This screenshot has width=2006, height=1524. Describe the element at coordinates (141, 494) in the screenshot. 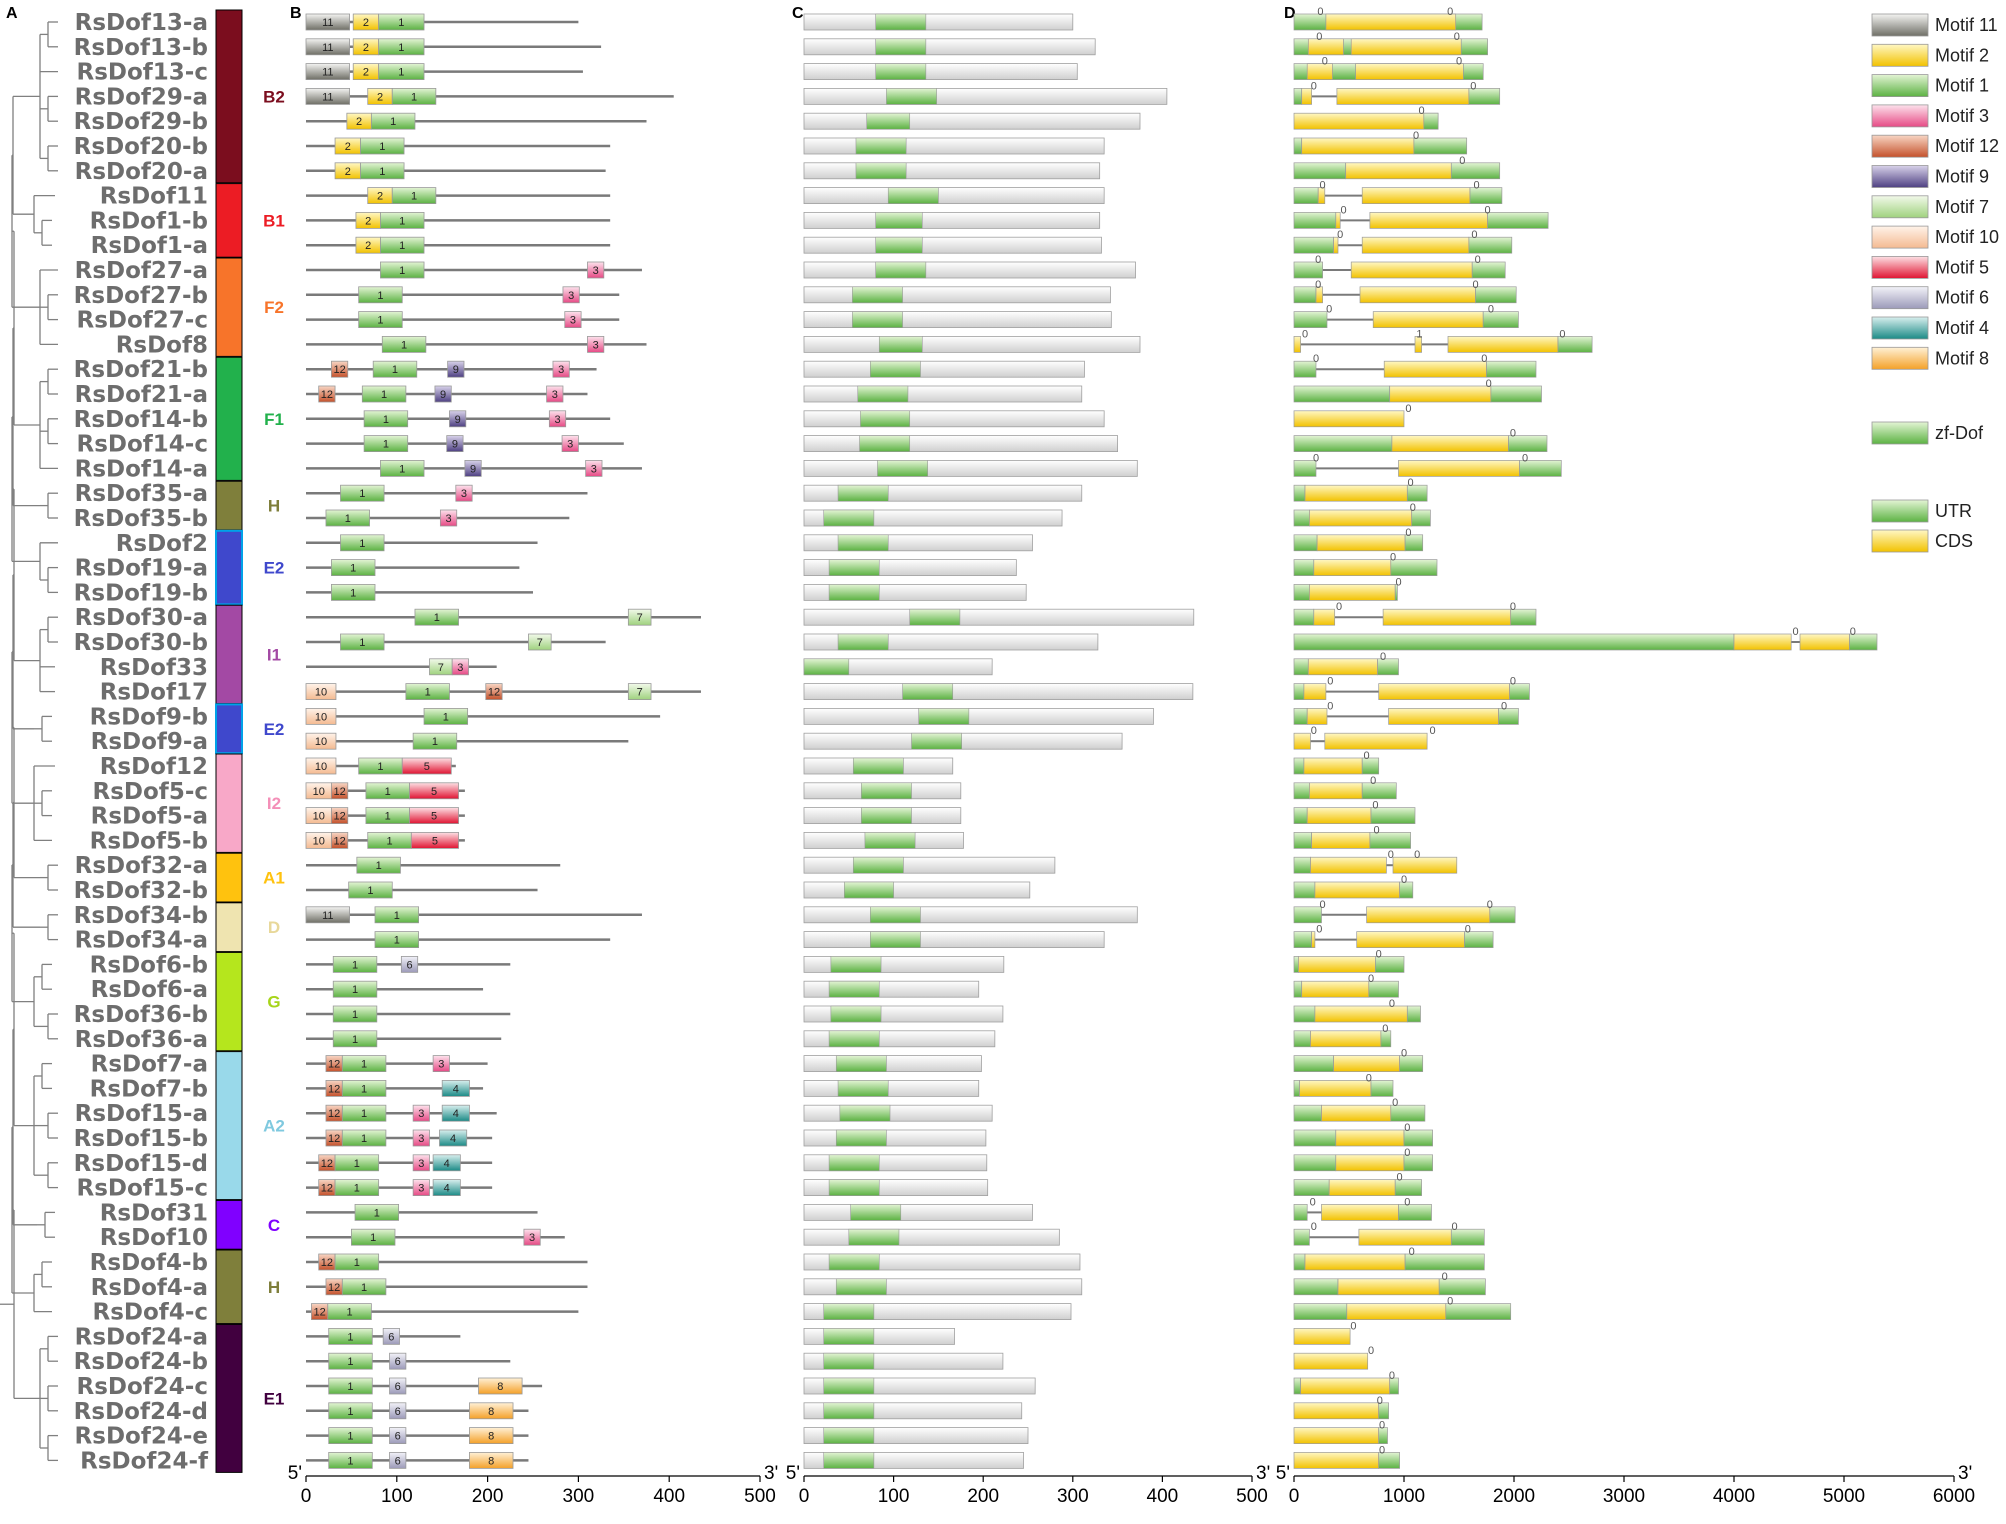

I see `gene-name: RsDof35-a` at that location.